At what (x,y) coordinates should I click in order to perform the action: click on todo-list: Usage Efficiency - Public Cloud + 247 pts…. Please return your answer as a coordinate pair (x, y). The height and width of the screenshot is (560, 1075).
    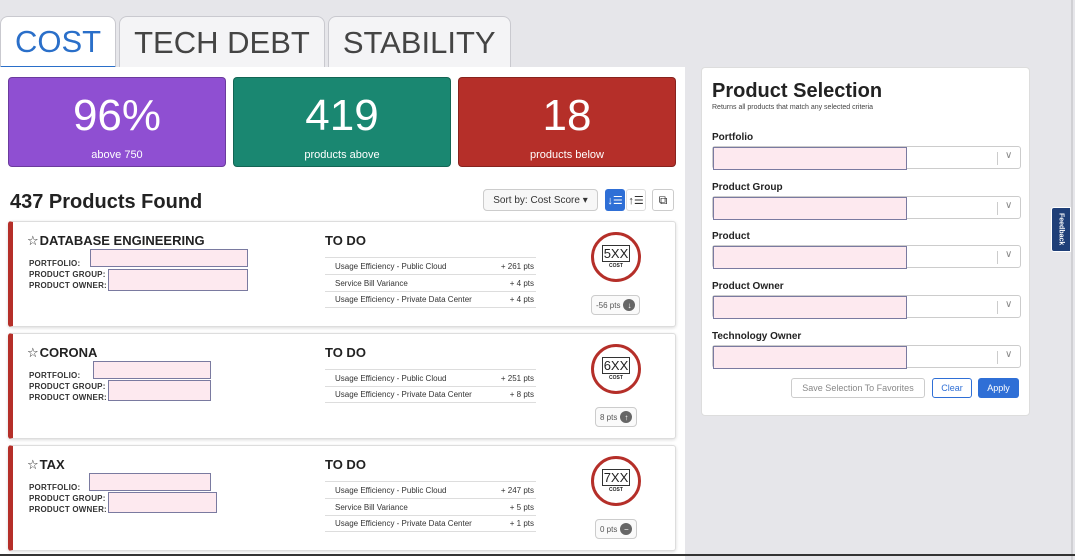
    Looking at the image, I should click on (430, 506).